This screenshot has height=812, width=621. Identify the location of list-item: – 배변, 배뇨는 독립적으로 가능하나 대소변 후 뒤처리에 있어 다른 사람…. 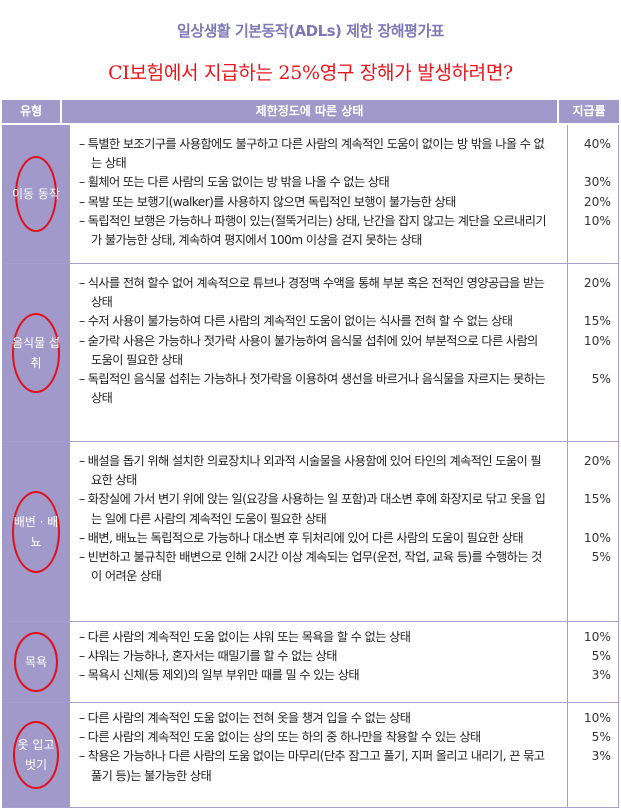
(344, 538).